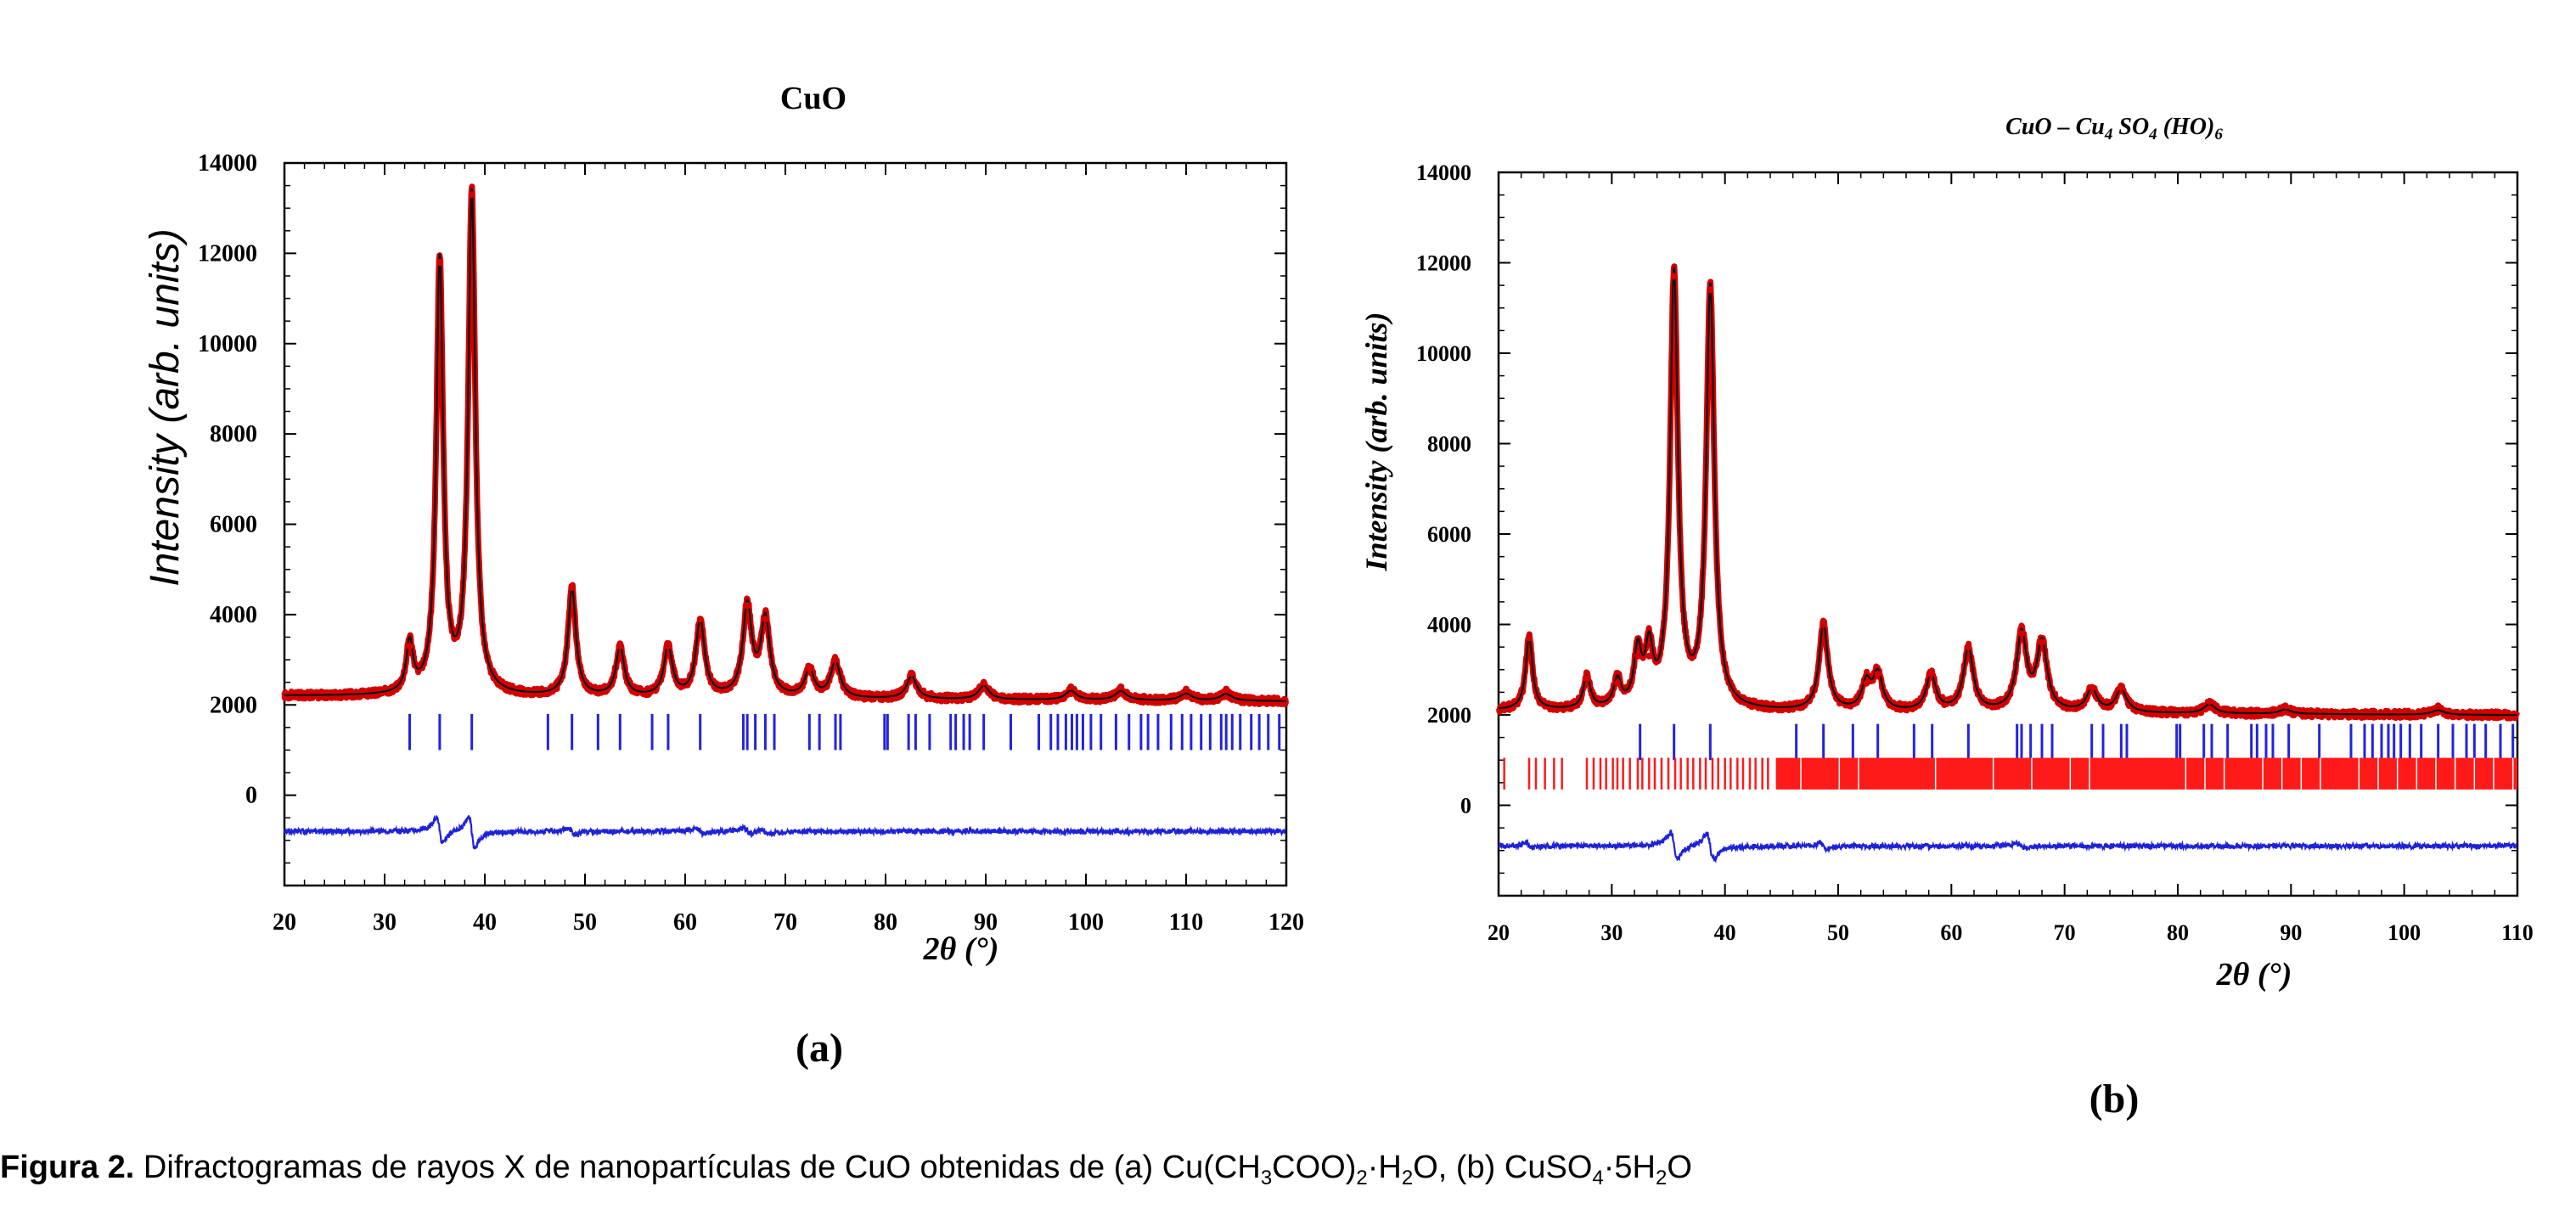  I want to click on chart-b-x-tick-label: 80, so click(2178, 933).